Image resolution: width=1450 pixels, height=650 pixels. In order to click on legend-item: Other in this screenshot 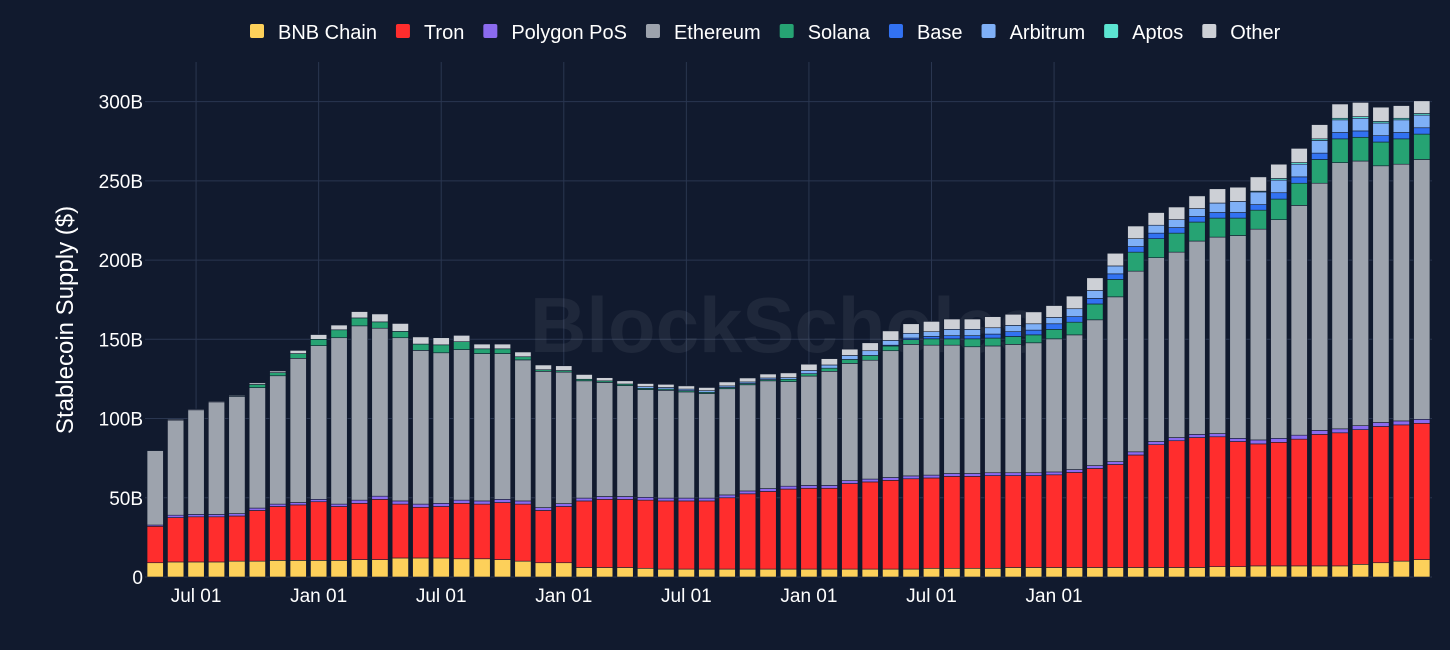, I will do `click(1241, 33)`.